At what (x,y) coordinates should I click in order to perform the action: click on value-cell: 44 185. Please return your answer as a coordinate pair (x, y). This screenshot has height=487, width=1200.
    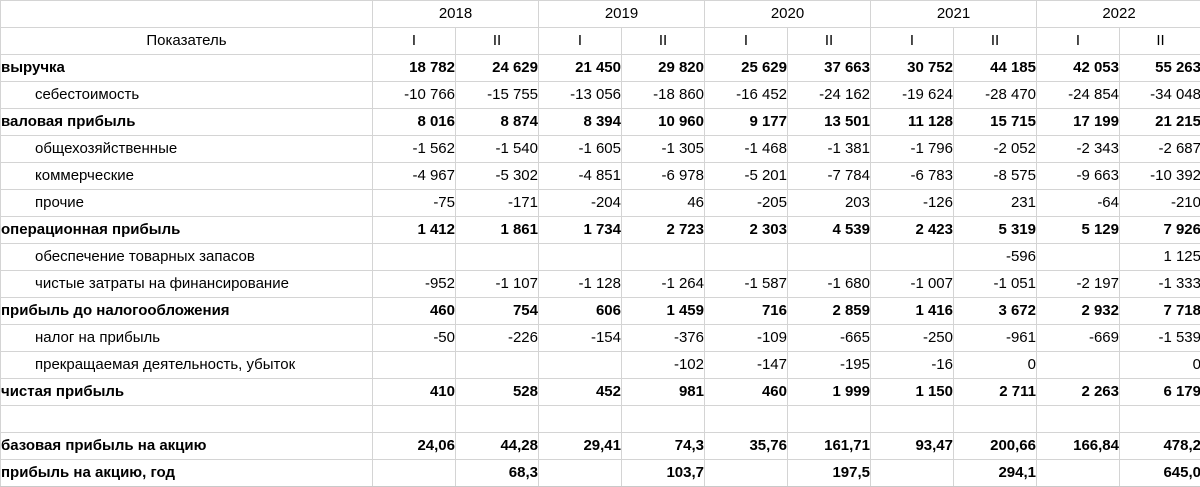
    Looking at the image, I should click on (995, 68).